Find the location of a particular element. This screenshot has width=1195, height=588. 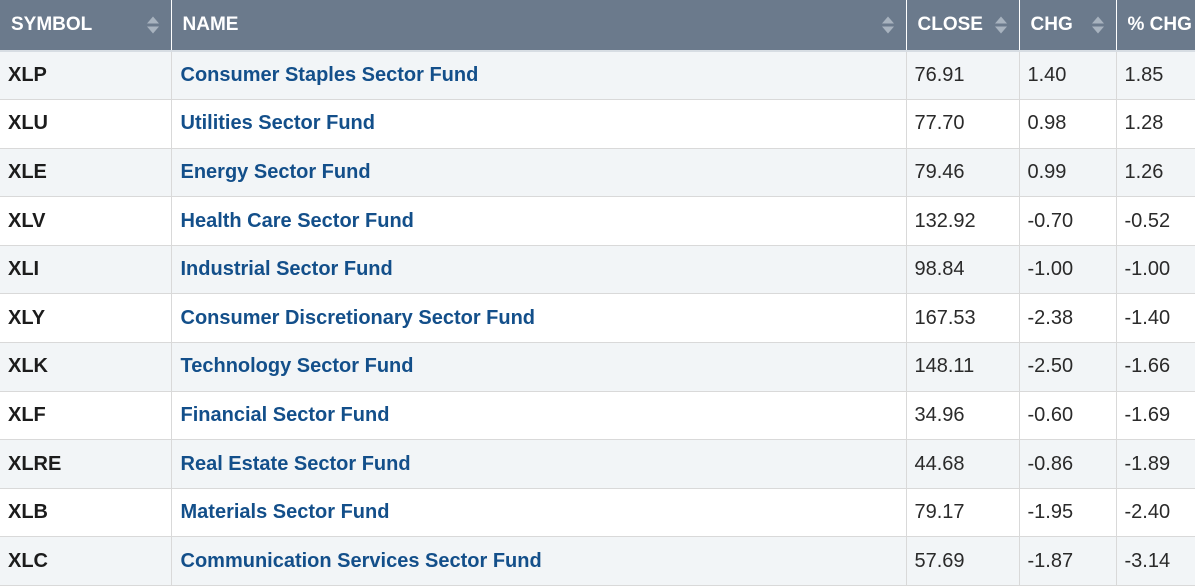

symbol-cell: XLU is located at coordinates (86, 124).